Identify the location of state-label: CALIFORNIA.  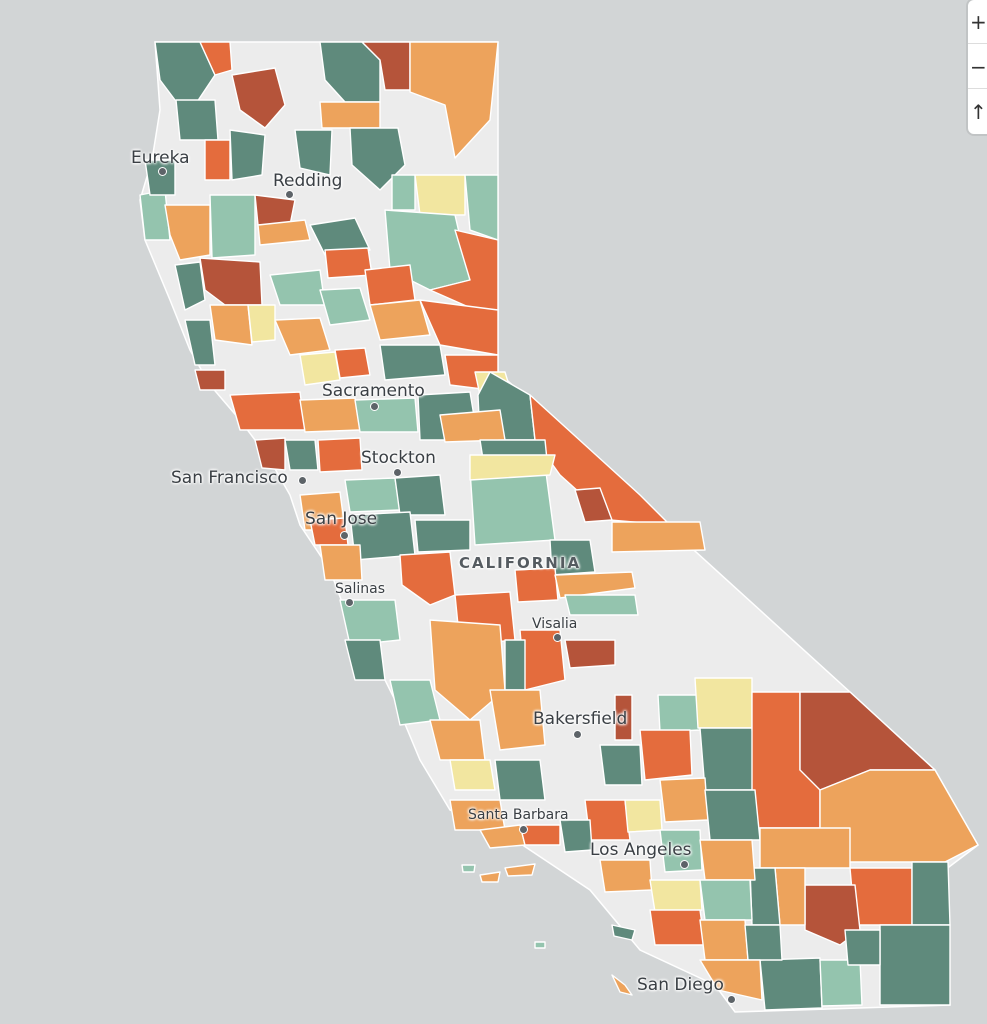
(520, 563).